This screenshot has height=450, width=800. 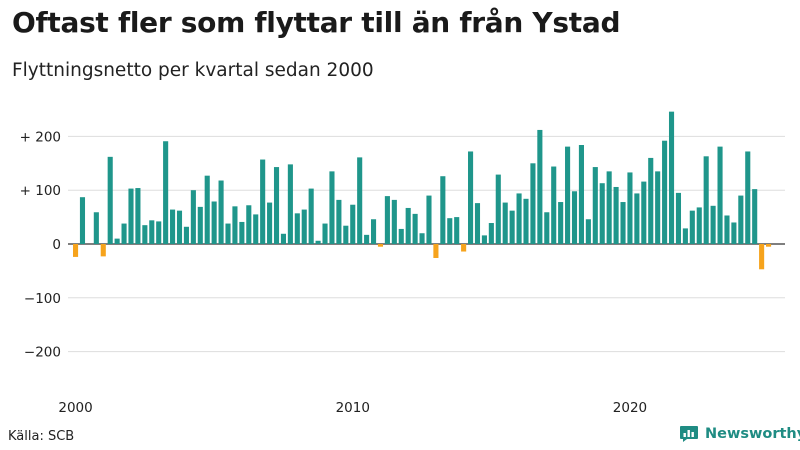 I want to click on x-tick-label: 2020, so click(x=630, y=408).